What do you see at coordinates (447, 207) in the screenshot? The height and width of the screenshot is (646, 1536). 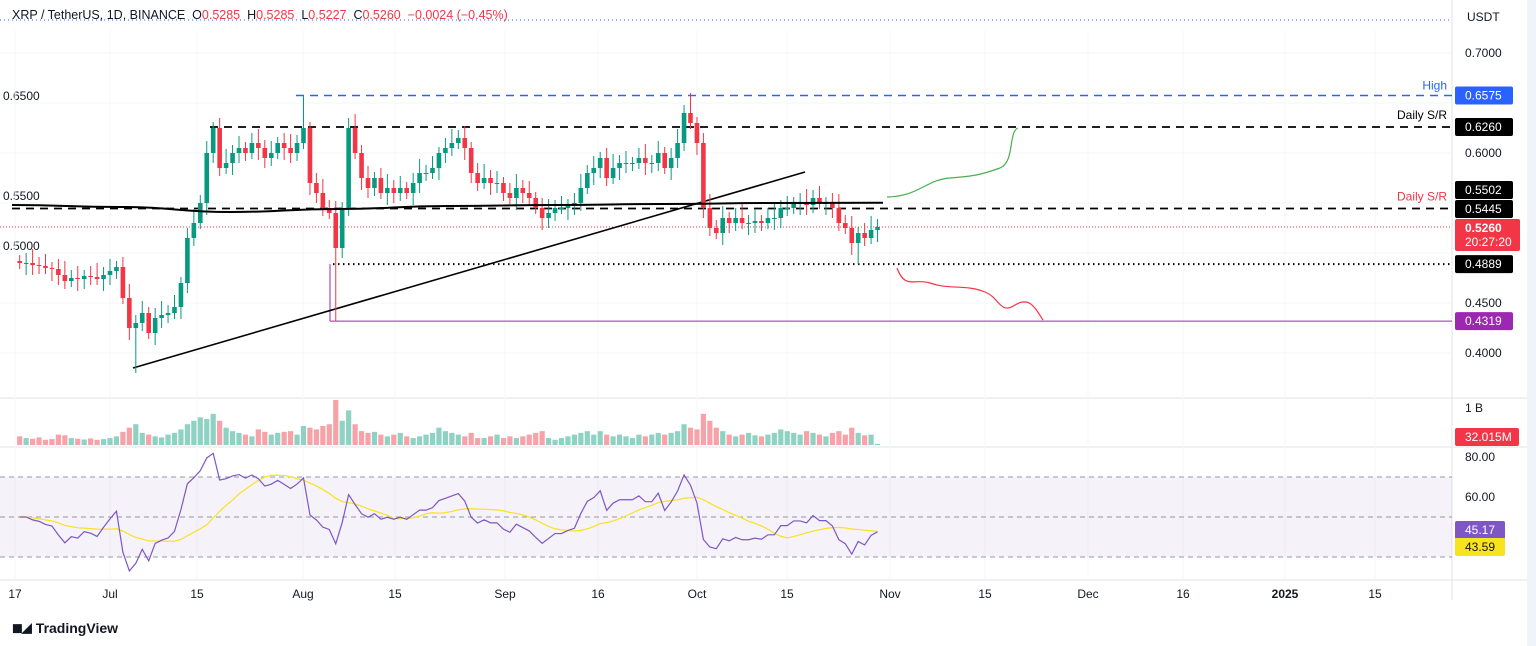 I see `ma200-line` at bounding box center [447, 207].